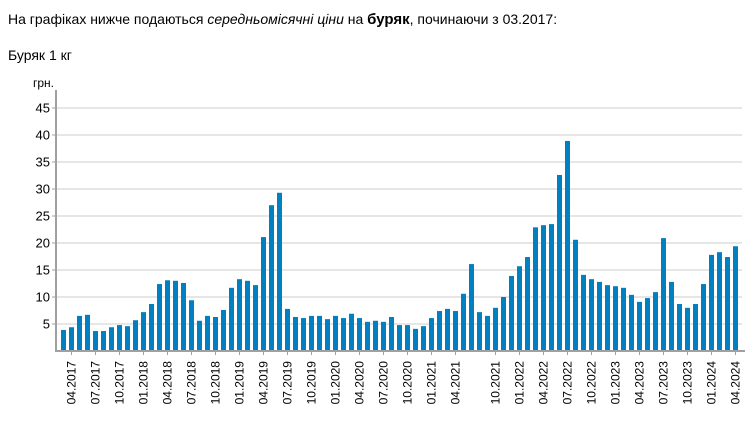 Image resolution: width=753 pixels, height=433 pixels. I want to click on bar-07.2022, so click(567, 245).